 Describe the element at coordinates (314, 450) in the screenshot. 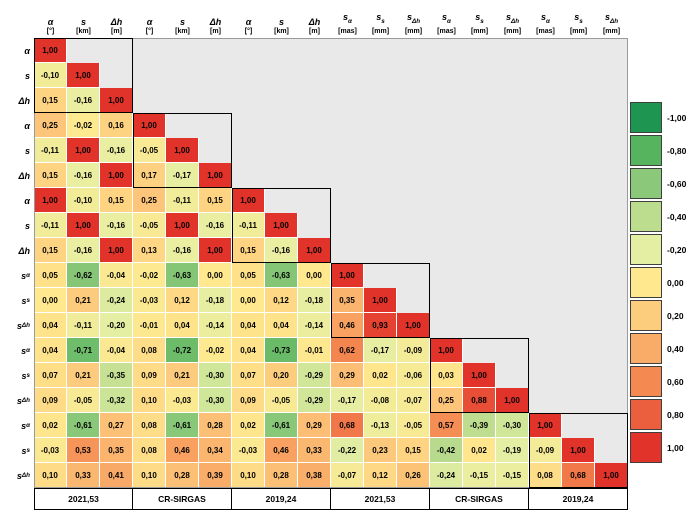

I see `matrix-cell: 0,33` at that location.